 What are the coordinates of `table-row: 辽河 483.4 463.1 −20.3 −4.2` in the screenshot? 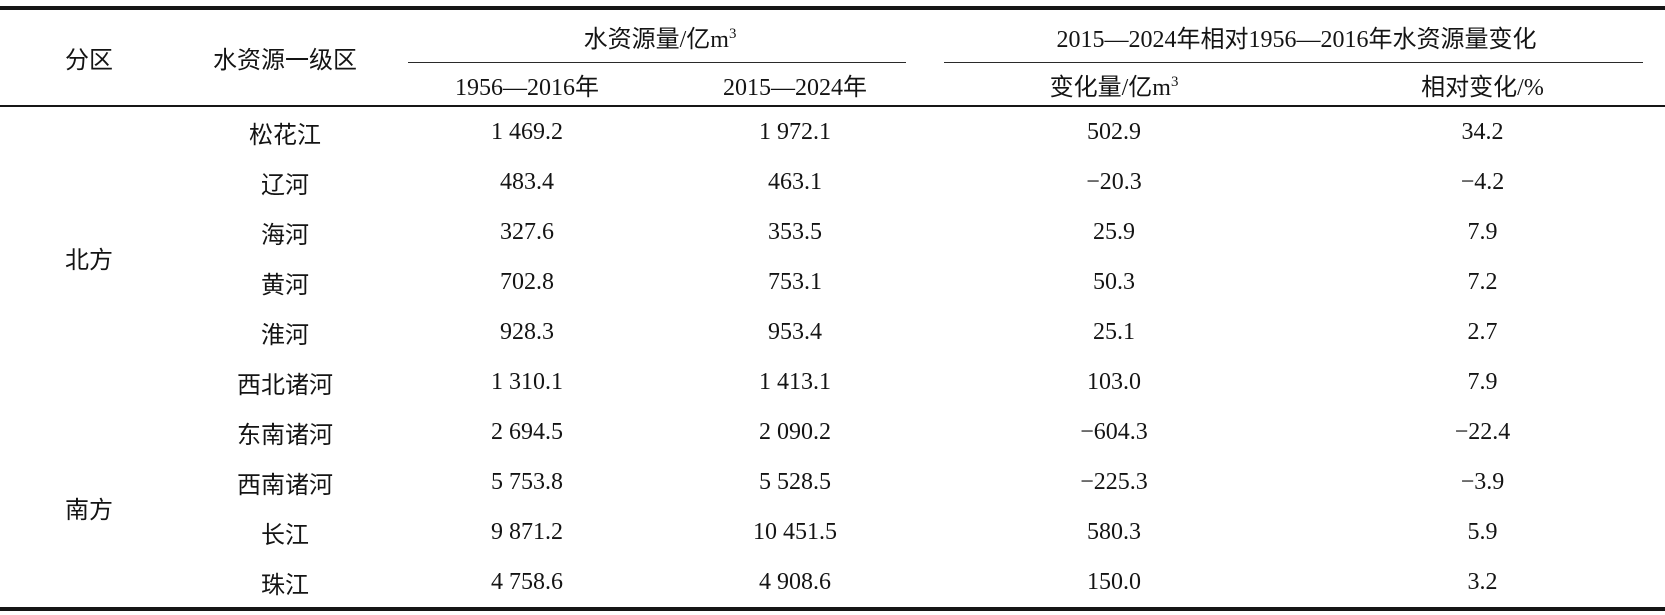 It's located at (832, 182).